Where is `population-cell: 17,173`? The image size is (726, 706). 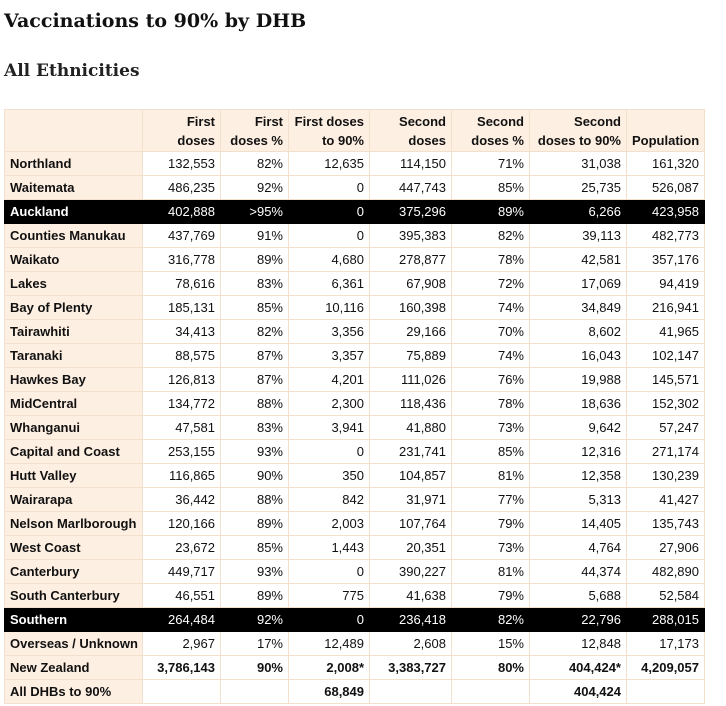 population-cell: 17,173 is located at coordinates (665, 643).